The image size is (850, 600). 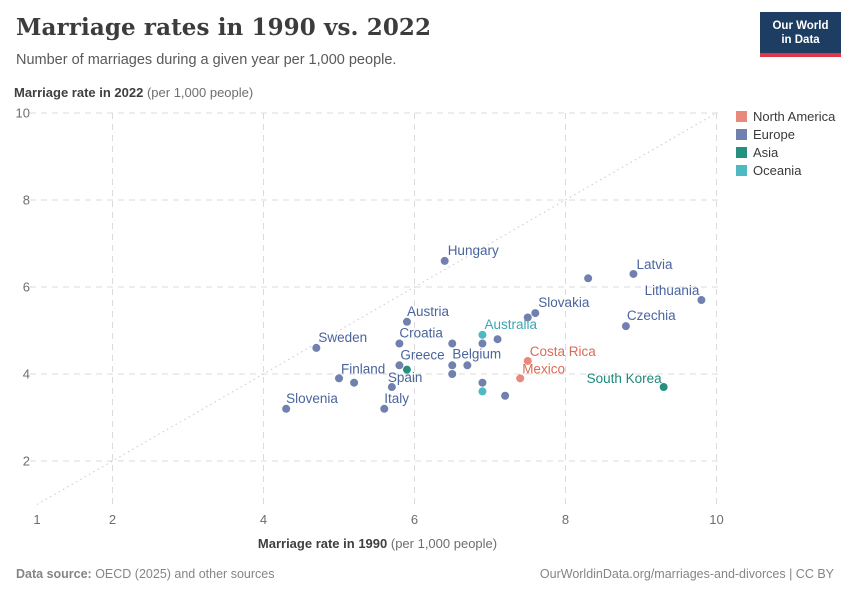 I want to click on x-axis-tick-label: 2, so click(x=112, y=519).